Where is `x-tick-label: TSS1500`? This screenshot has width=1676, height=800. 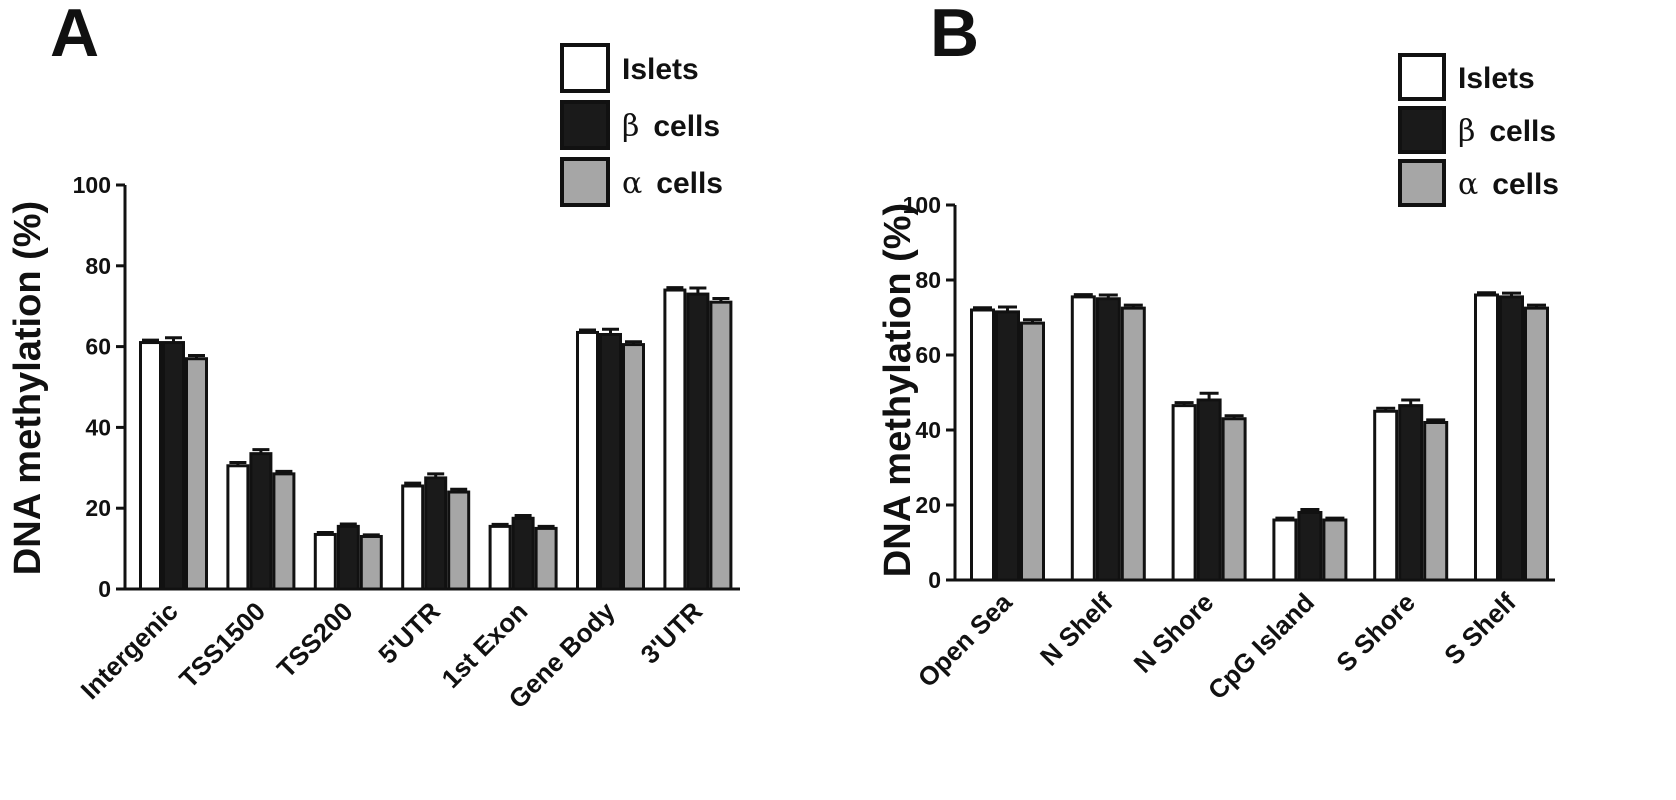
x-tick-label: TSS1500 is located at coordinates (222, 645).